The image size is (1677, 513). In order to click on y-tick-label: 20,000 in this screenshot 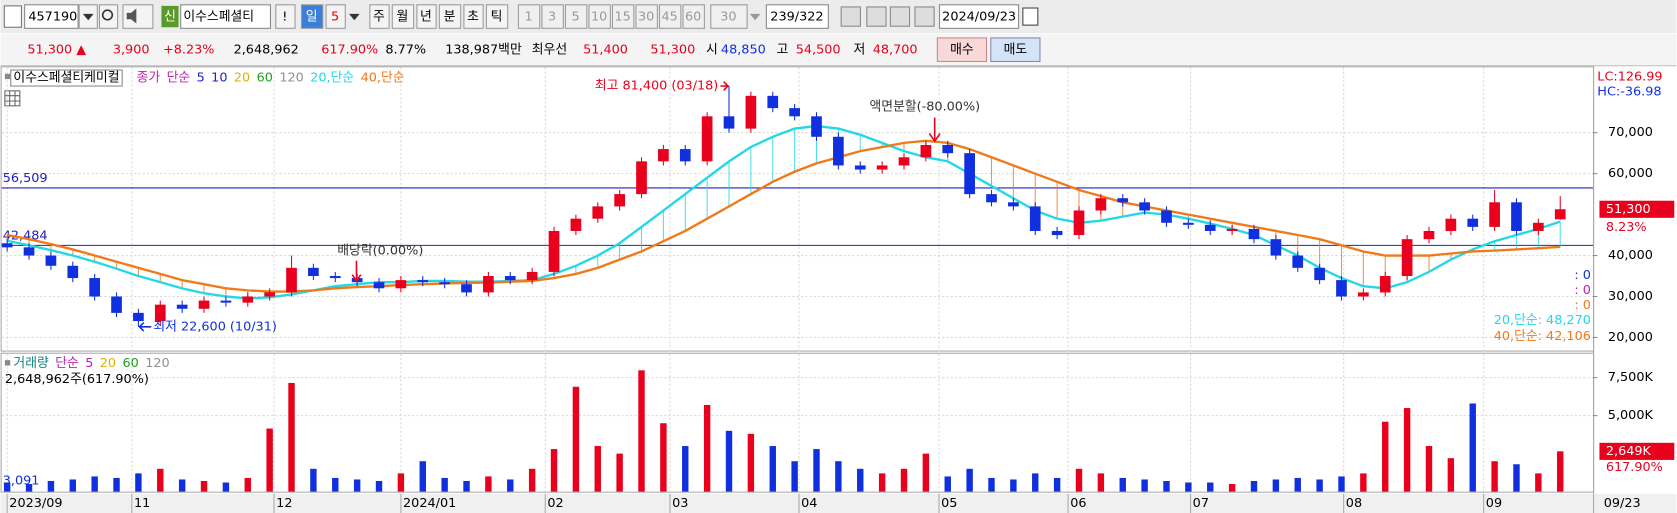, I will do `click(1630, 337)`.